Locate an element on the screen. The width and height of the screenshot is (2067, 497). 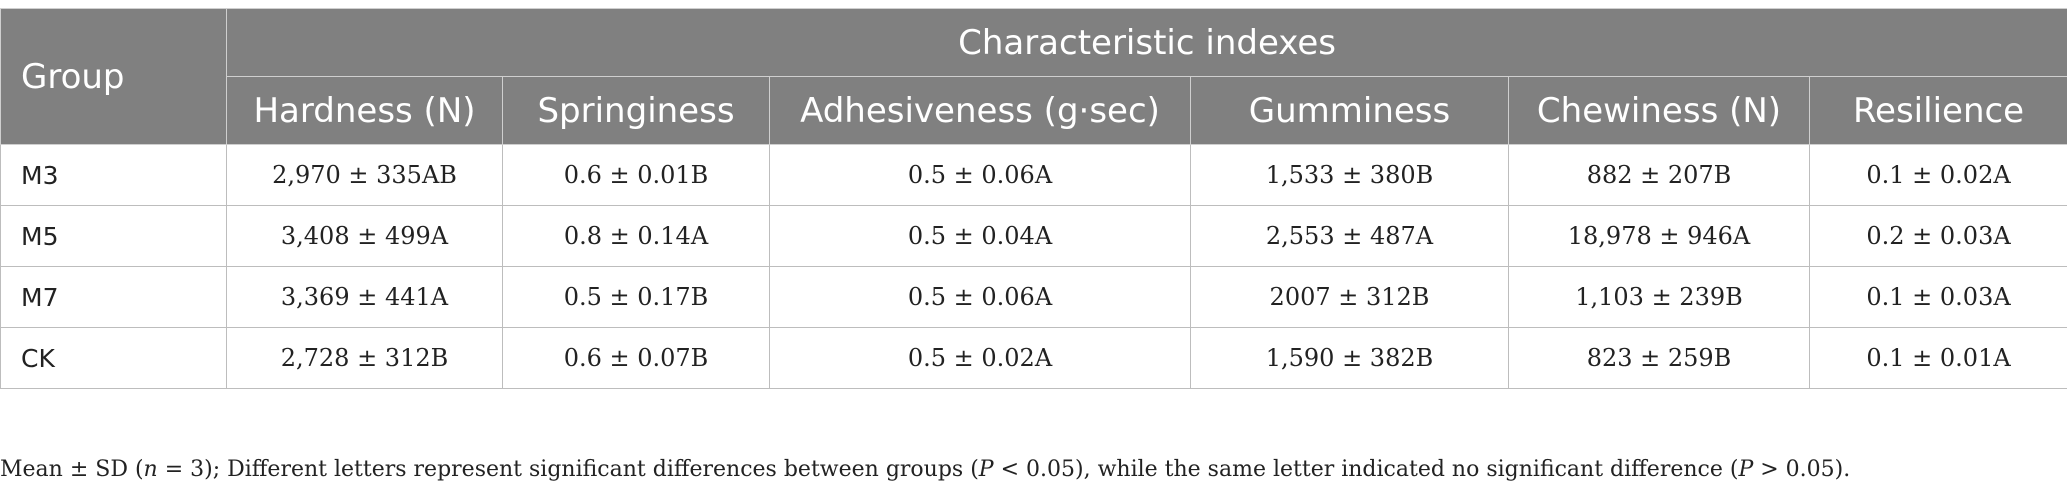
cell-resilience: 0.1 ± 0.02A is located at coordinates (1937, 175).